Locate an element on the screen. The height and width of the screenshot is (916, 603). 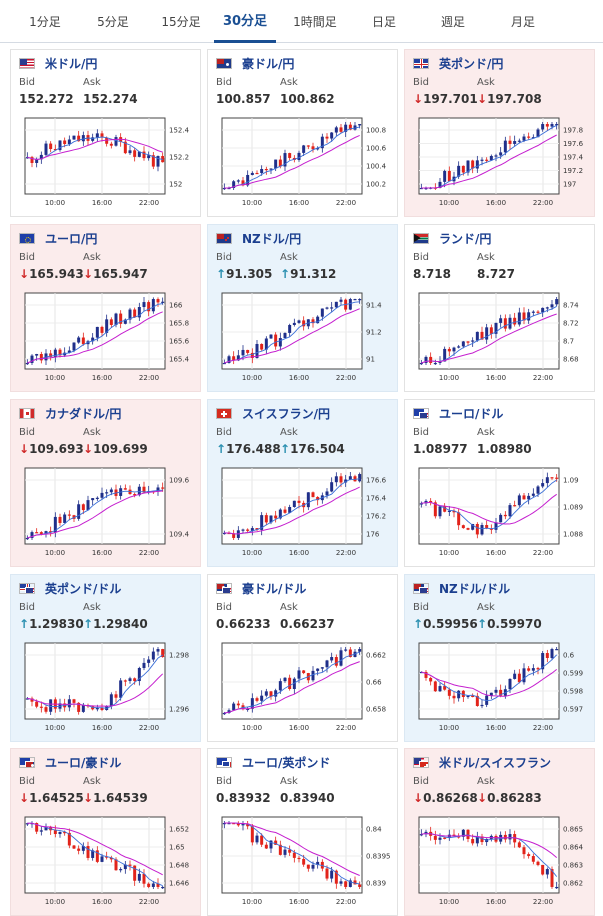
mini-candlestick-chart: 10:00 16:00 22:00 1.298 1.296 is located at coordinates (106, 687).